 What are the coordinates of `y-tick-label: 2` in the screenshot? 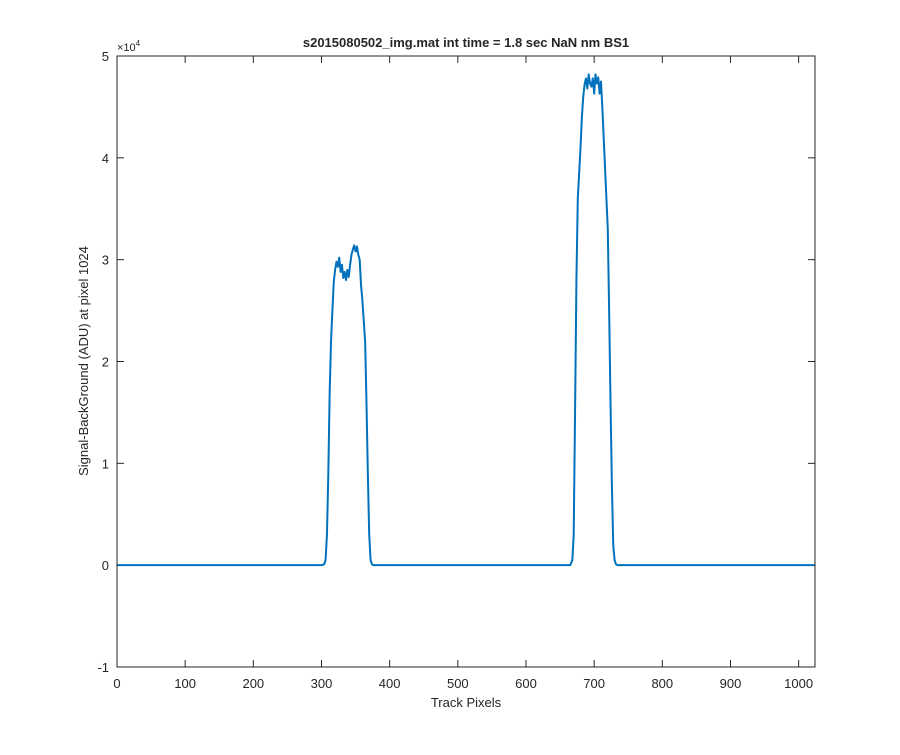 It's located at (105, 362).